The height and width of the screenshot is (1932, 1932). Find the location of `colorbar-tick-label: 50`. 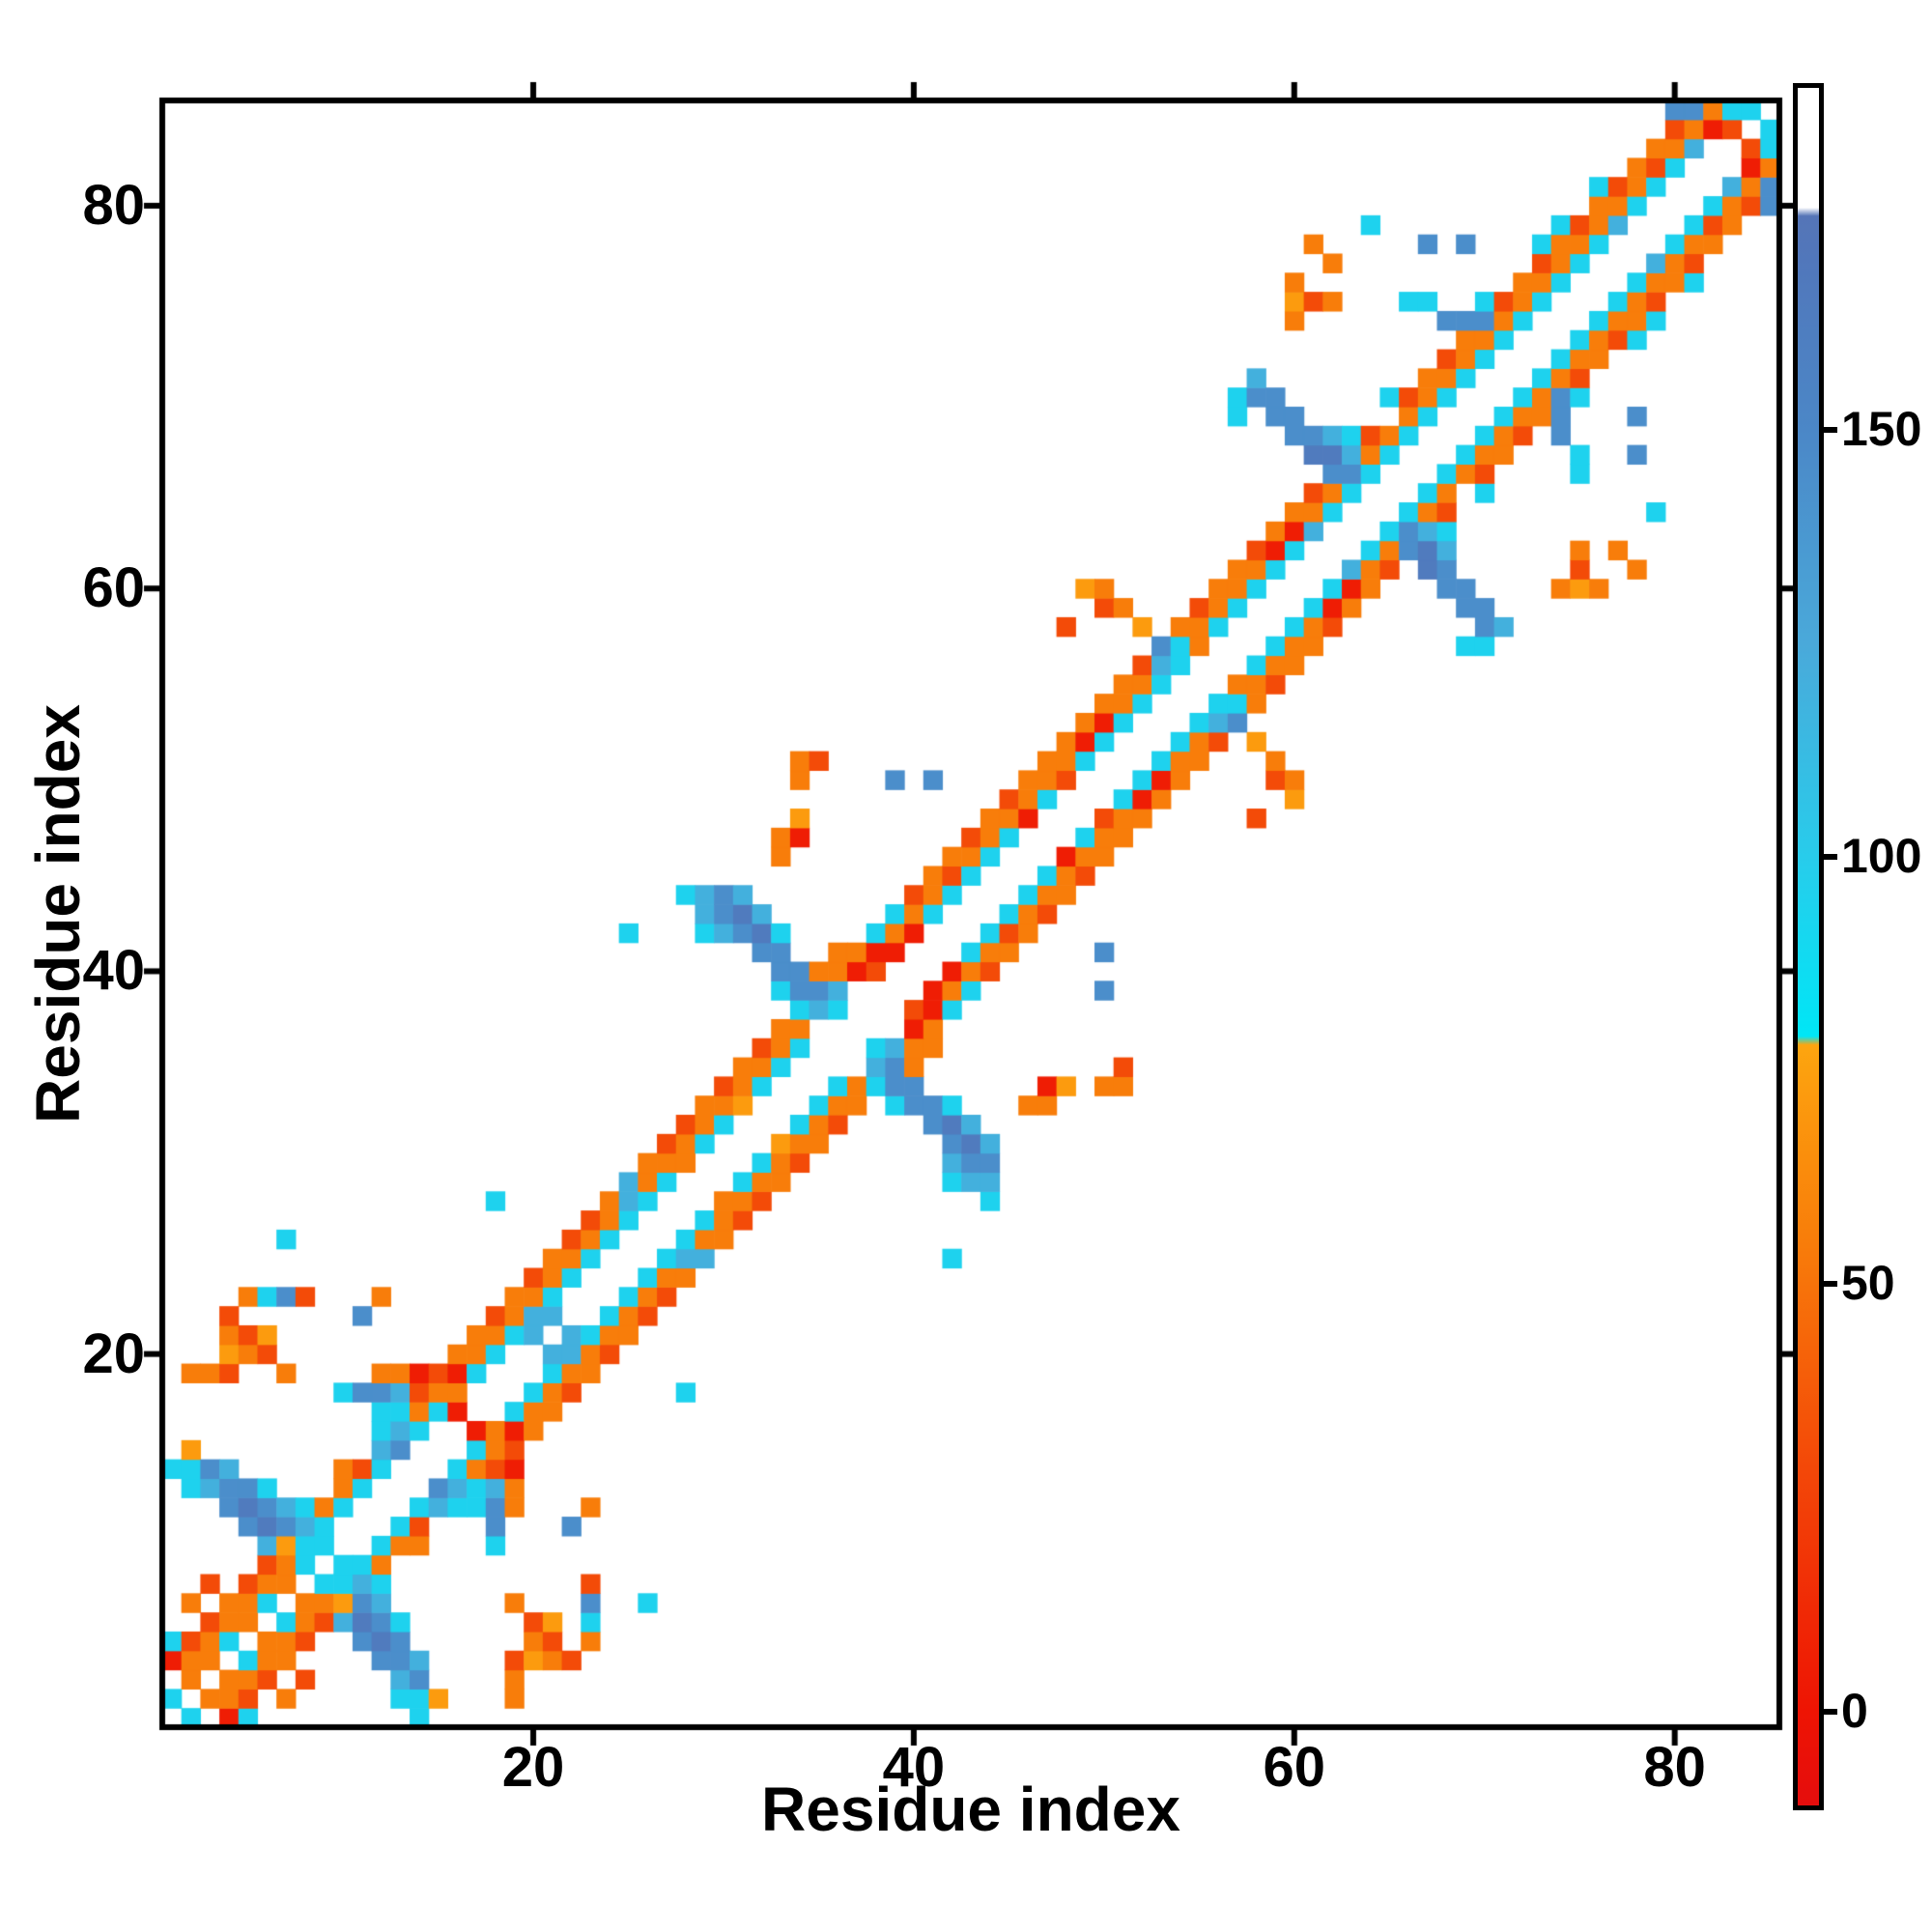

colorbar-tick-label: 50 is located at coordinates (1868, 1283).